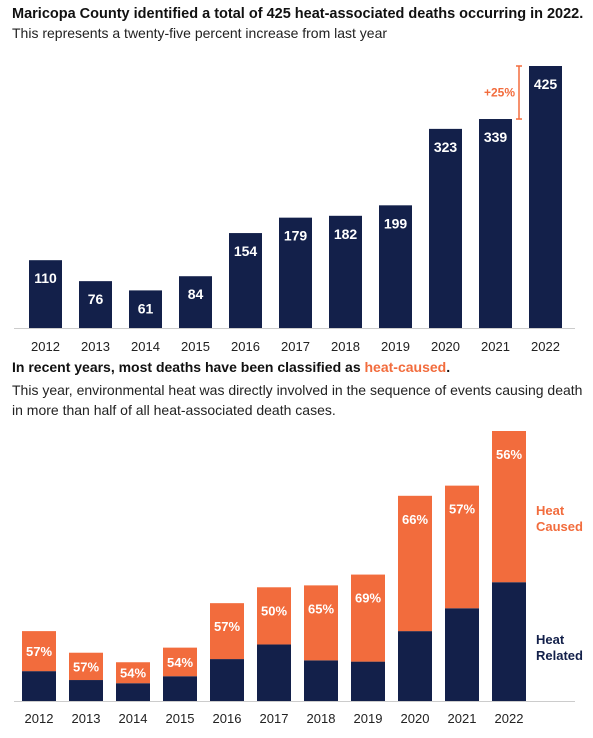 The image size is (593, 738). Describe the element at coordinates (415, 718) in the screenshot. I see `chart2-tick-label: 2020` at that location.